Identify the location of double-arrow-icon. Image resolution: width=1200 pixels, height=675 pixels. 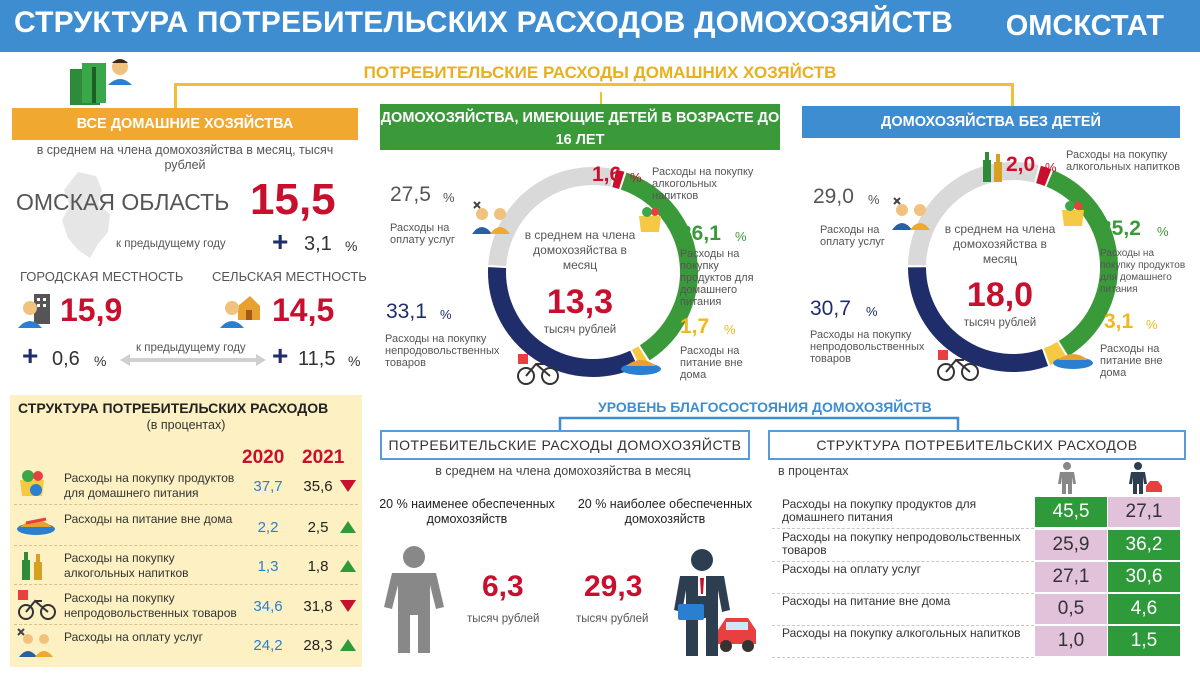
(193, 360).